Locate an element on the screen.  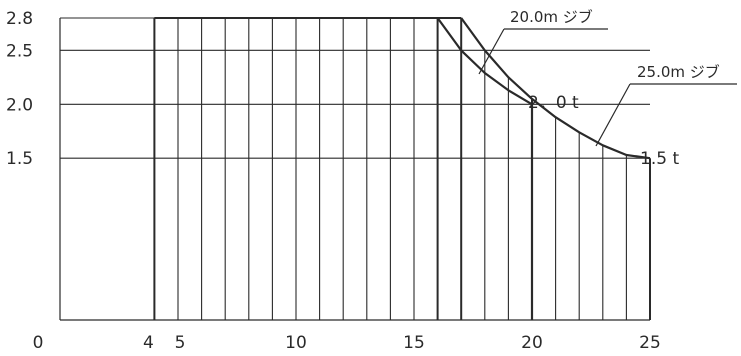
y-tick-label: 2.8 is located at coordinates (19, 19).